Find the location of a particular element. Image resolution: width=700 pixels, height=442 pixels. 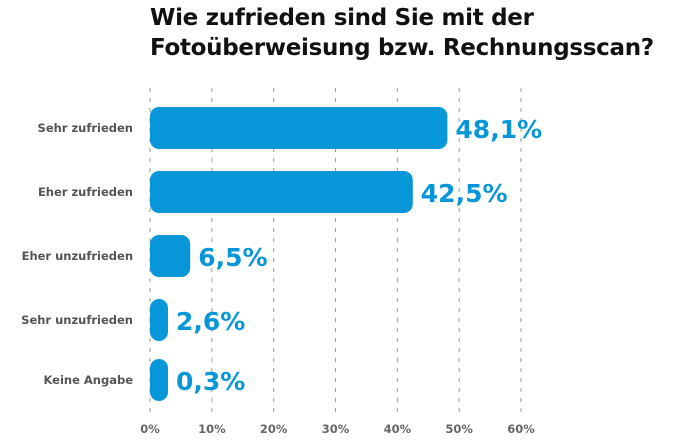

chart-title-line-2: Fotoüberweisung bzw. Rechnungsscan? is located at coordinates (402, 48).